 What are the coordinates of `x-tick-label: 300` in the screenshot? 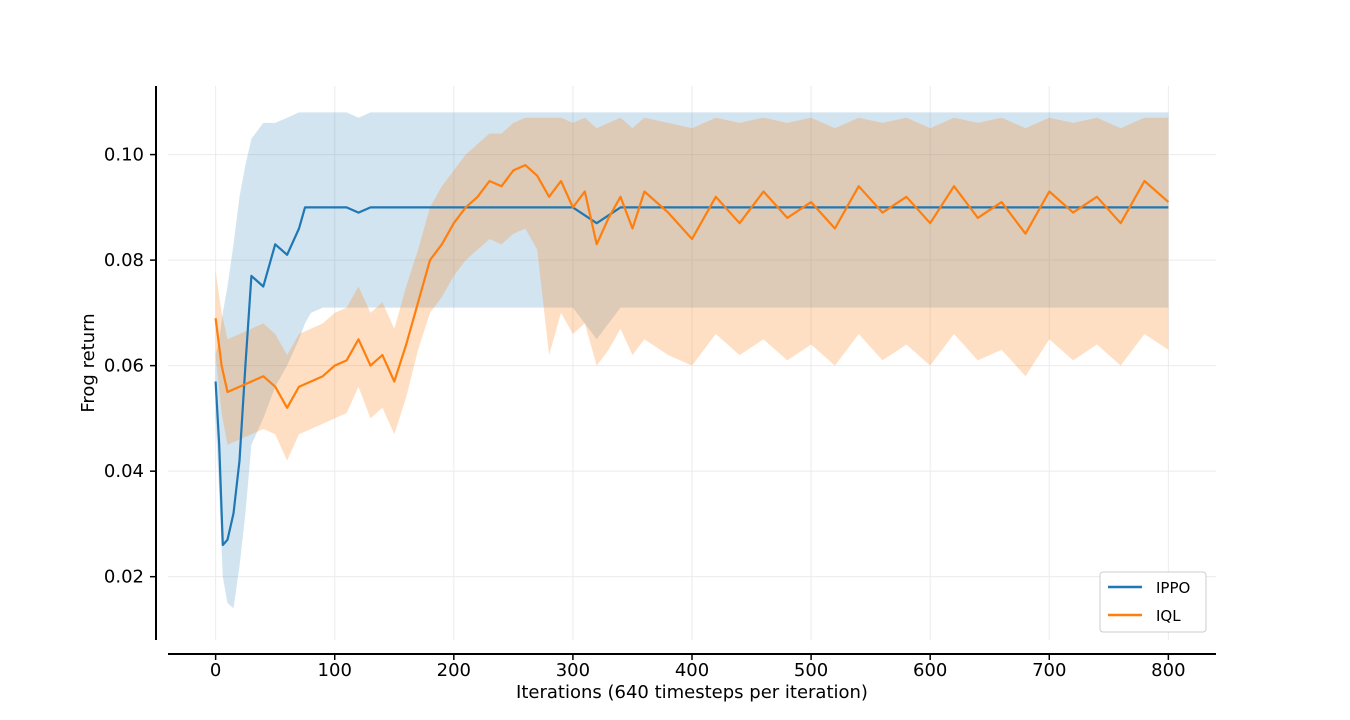 It's located at (573, 670).